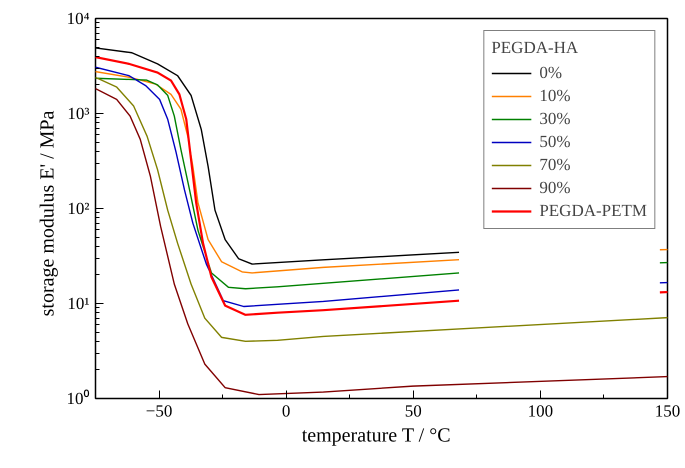 The width and height of the screenshot is (685, 468). I want to click on y-axis-title: storage modulus E' / MPa, so click(47, 213).